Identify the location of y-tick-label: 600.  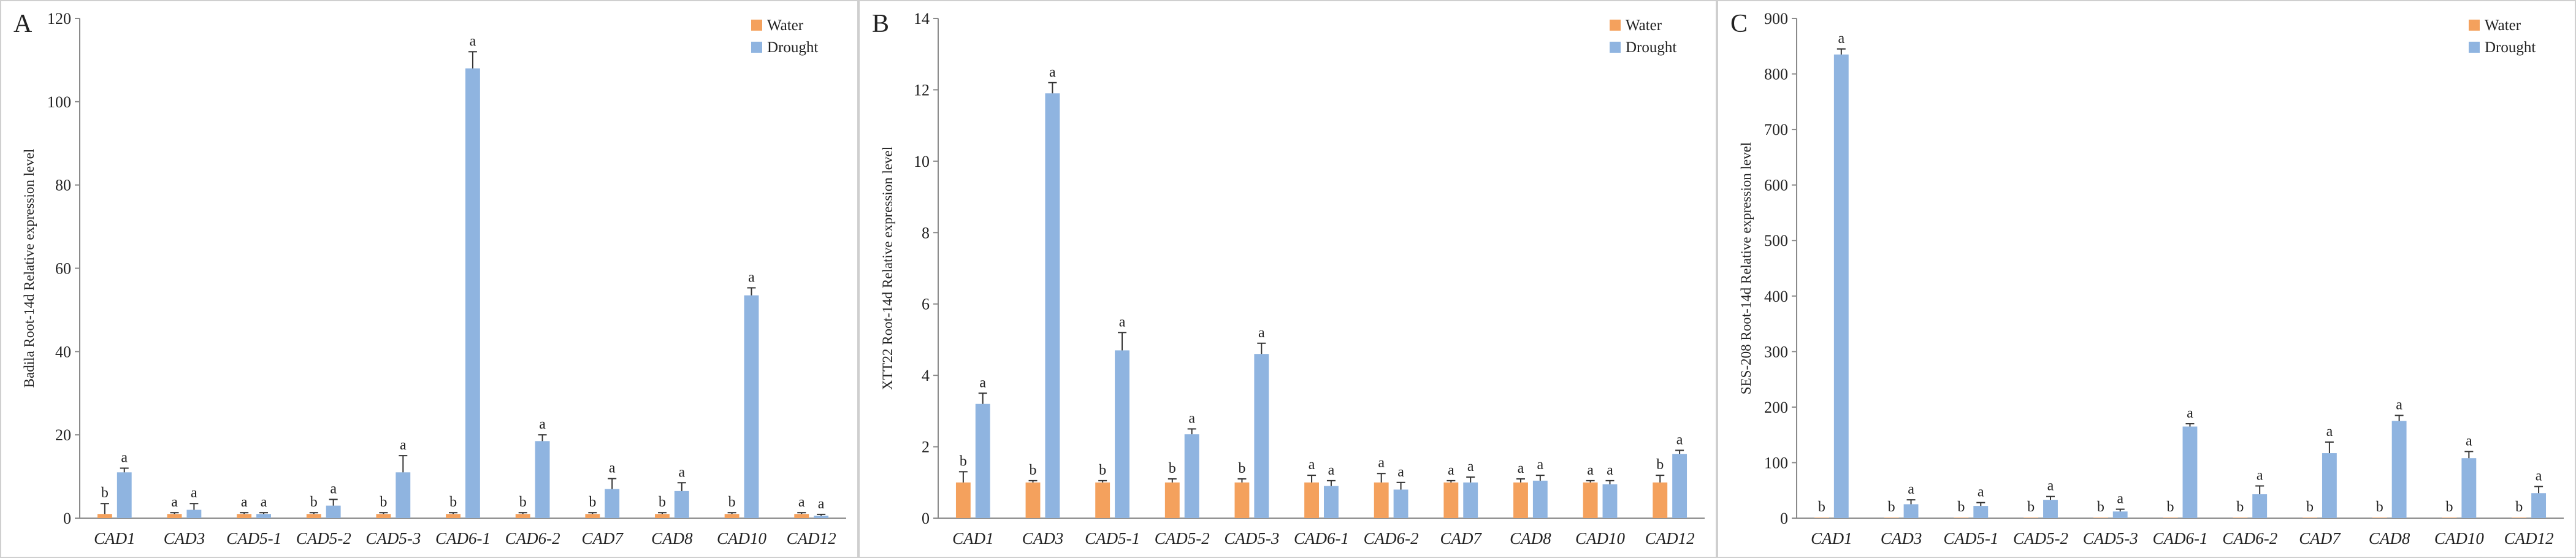
(1776, 185).